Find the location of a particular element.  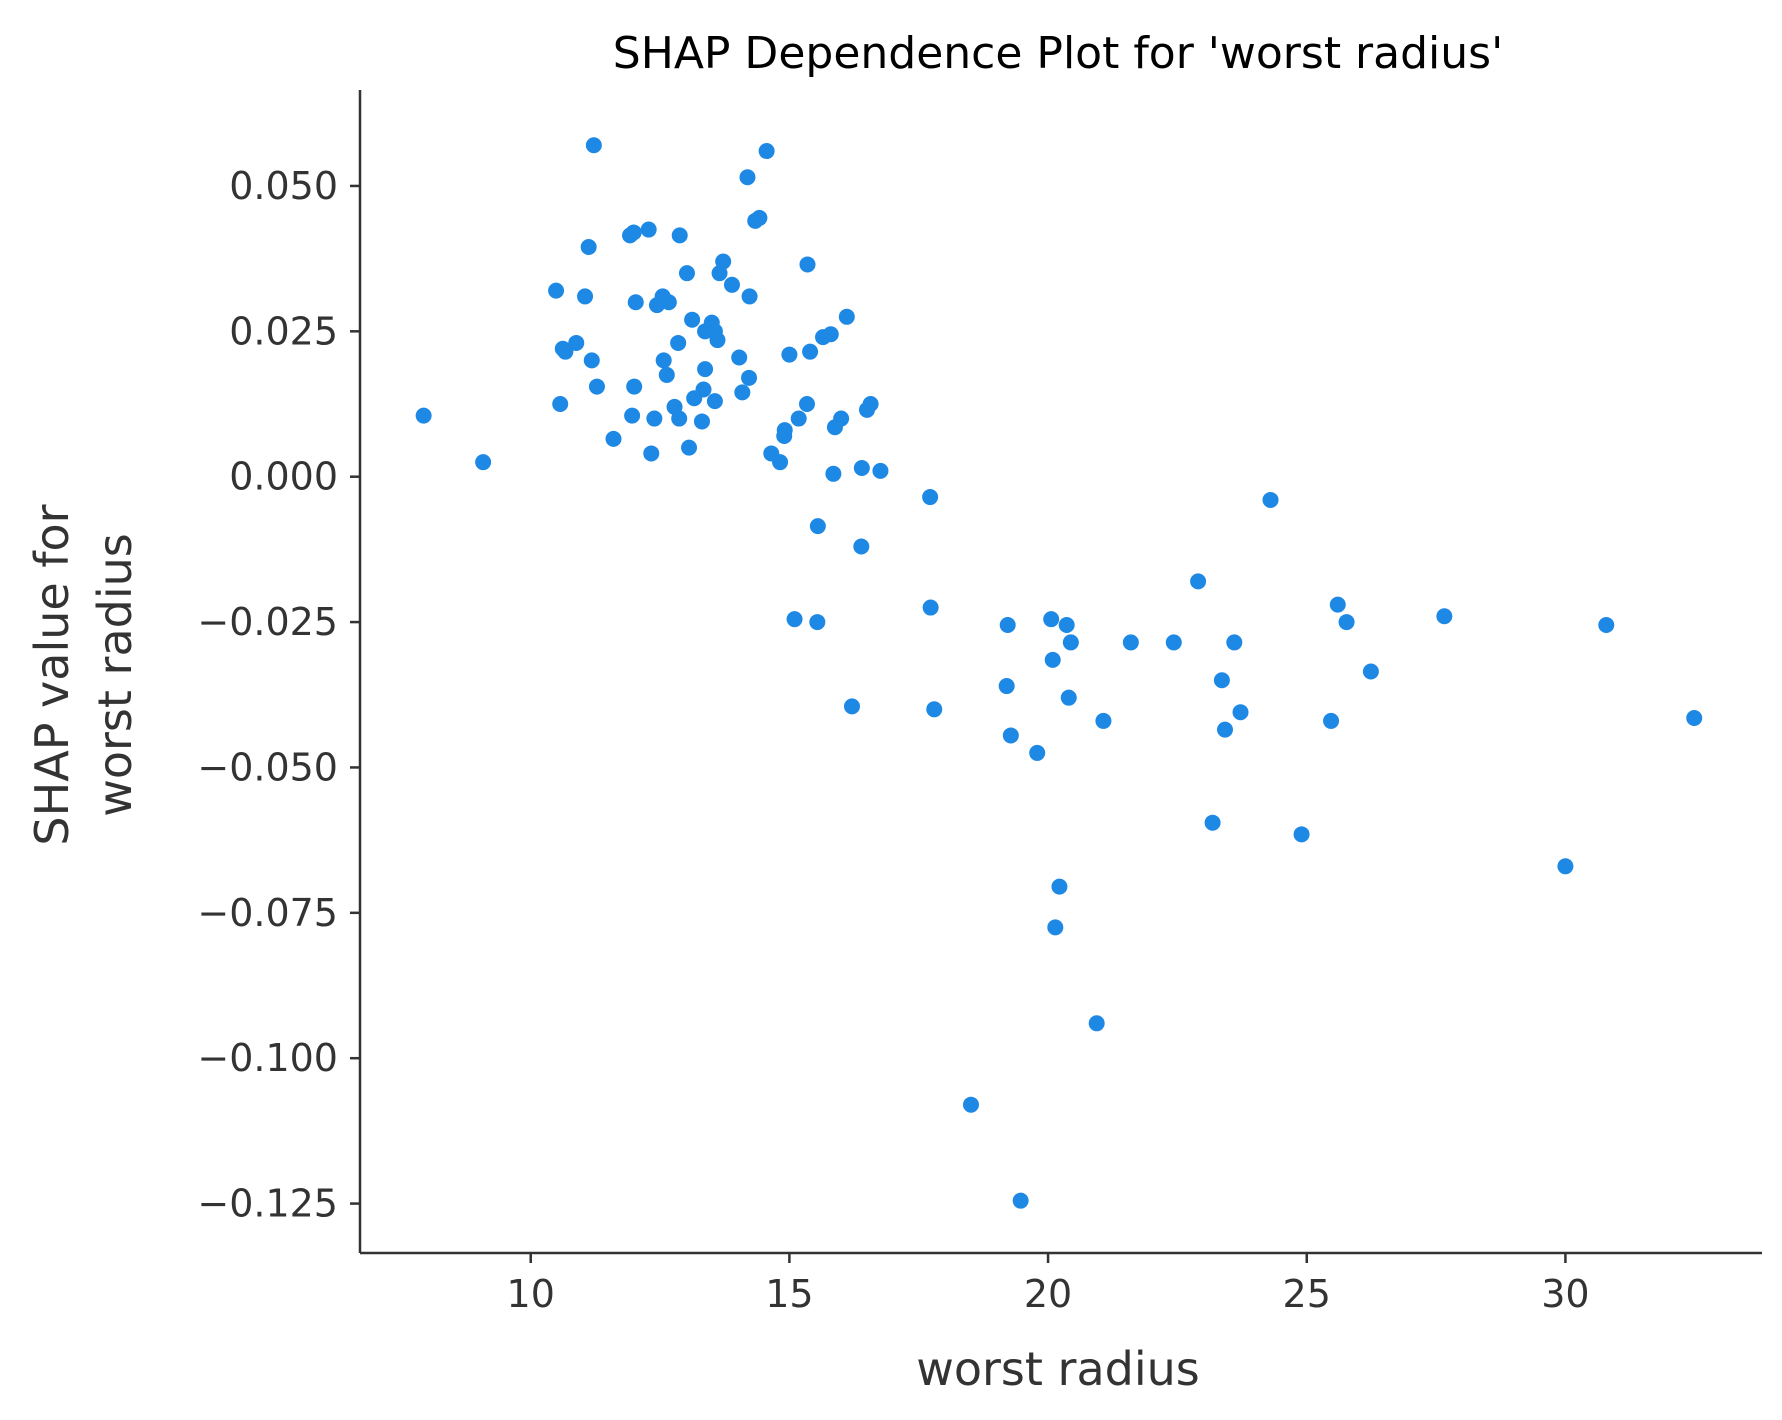

y-tick-label: −0.125 is located at coordinates (267, 1204).